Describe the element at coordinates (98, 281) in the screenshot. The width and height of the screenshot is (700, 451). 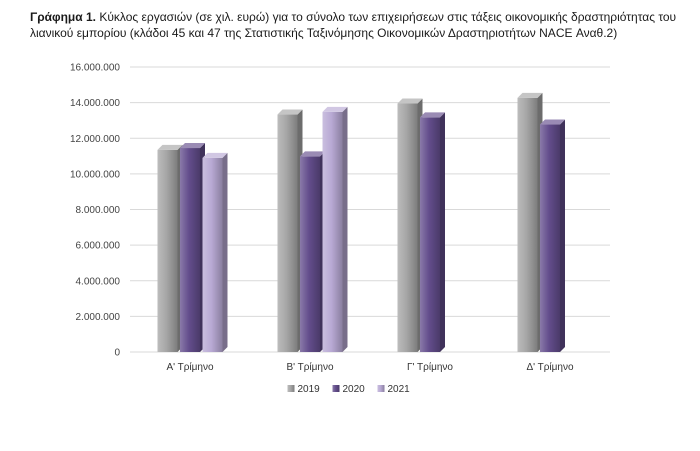
I see `y-tick-label: 4.000.000` at that location.